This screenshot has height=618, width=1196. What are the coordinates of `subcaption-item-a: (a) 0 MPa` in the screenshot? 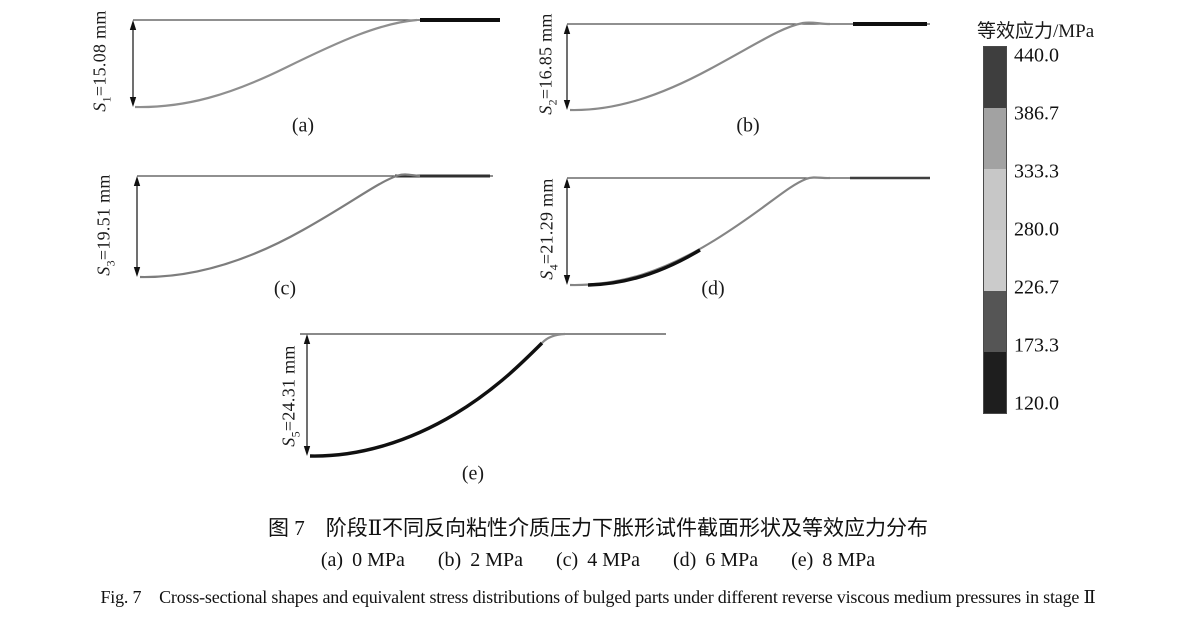 It's located at (362, 560).